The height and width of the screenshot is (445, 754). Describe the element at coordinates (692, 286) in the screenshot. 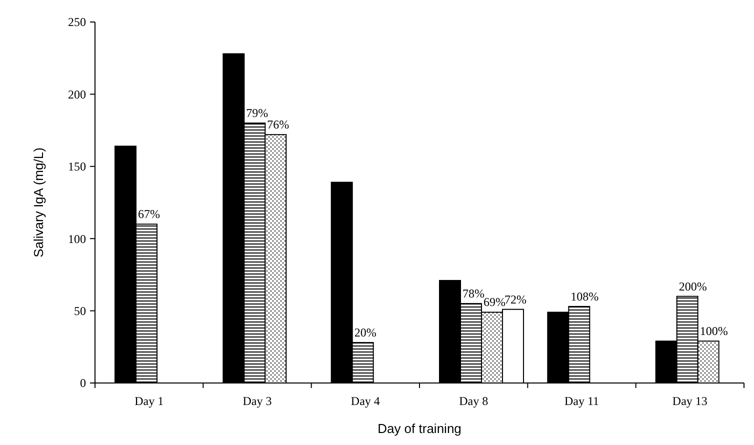

I see `annotation: 200%` at that location.